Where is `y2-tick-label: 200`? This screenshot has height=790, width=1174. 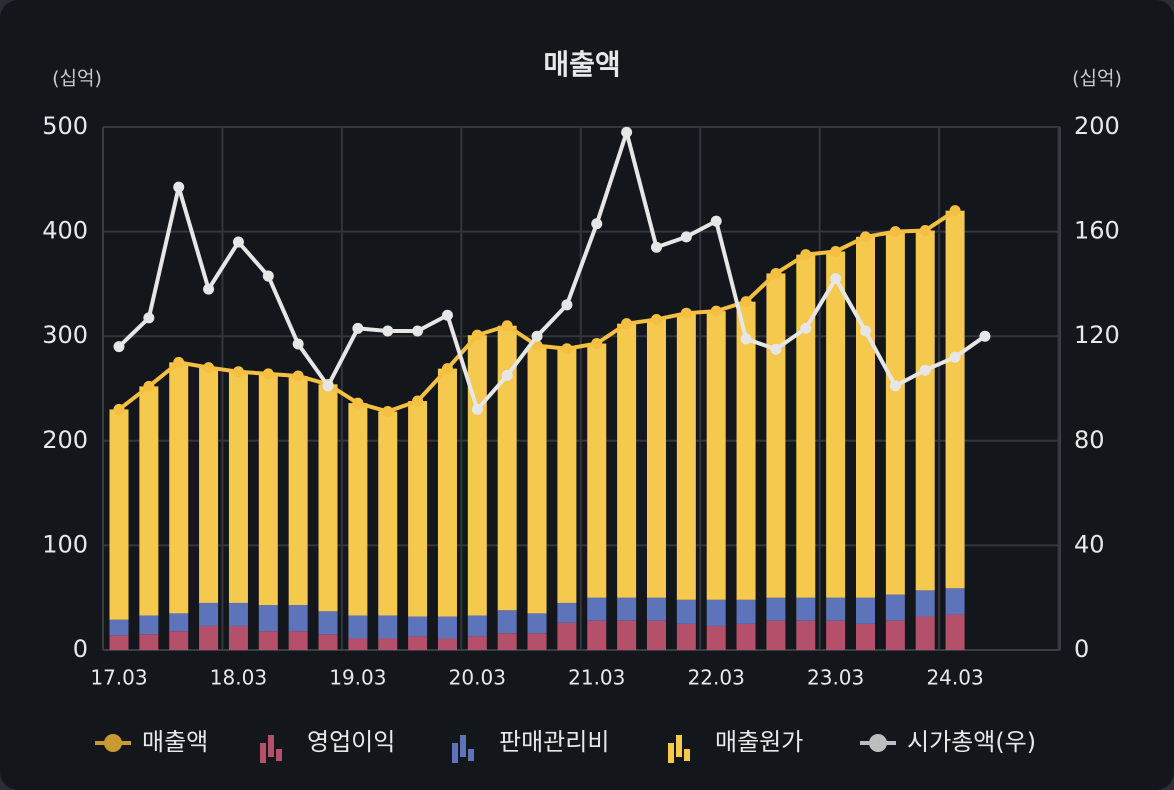 y2-tick-label: 200 is located at coordinates (1097, 126).